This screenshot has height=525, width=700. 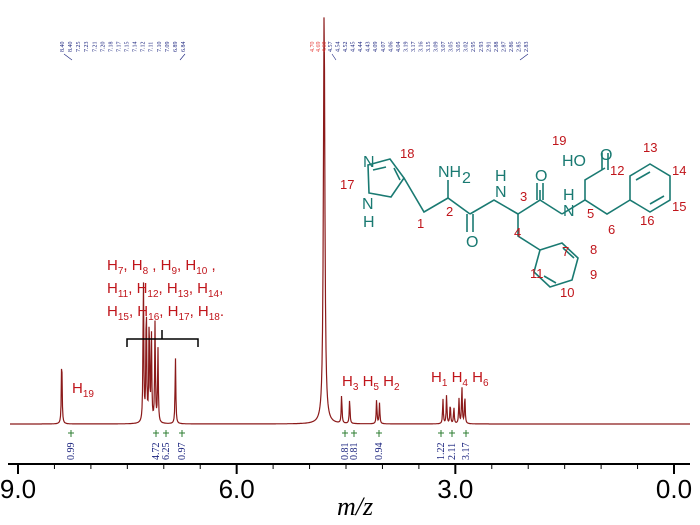 What do you see at coordinates (386, 178) in the screenshot?
I see `imidazole-ring` at bounding box center [386, 178].